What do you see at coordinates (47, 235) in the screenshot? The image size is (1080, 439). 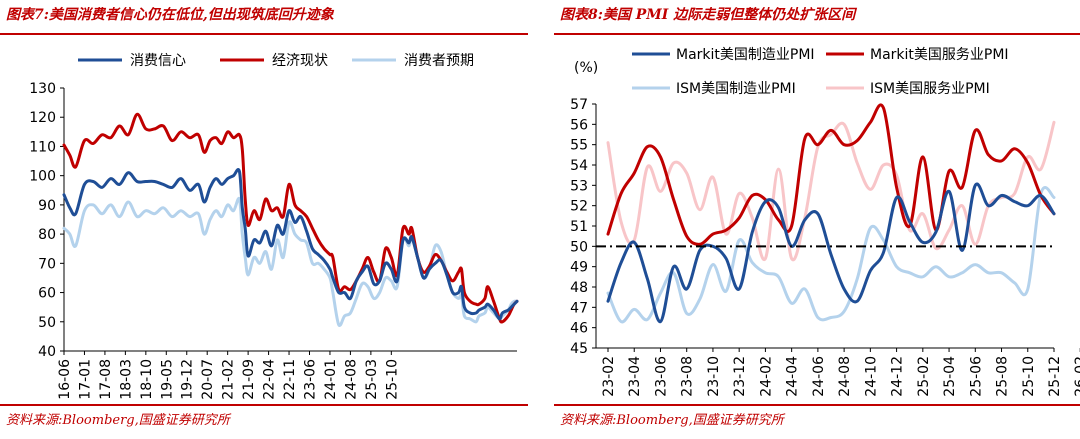 I see `y-tick-label: 80` at bounding box center [47, 235].